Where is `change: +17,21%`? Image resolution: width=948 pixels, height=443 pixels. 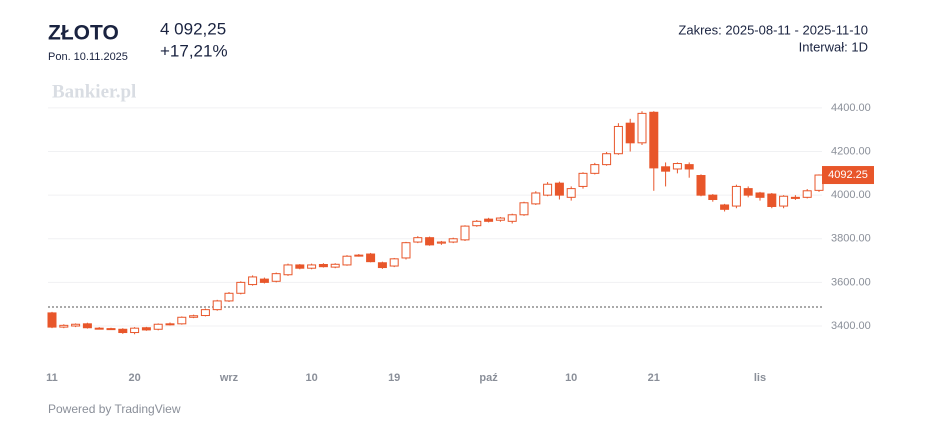
change: +17,21% is located at coordinates (194, 50).